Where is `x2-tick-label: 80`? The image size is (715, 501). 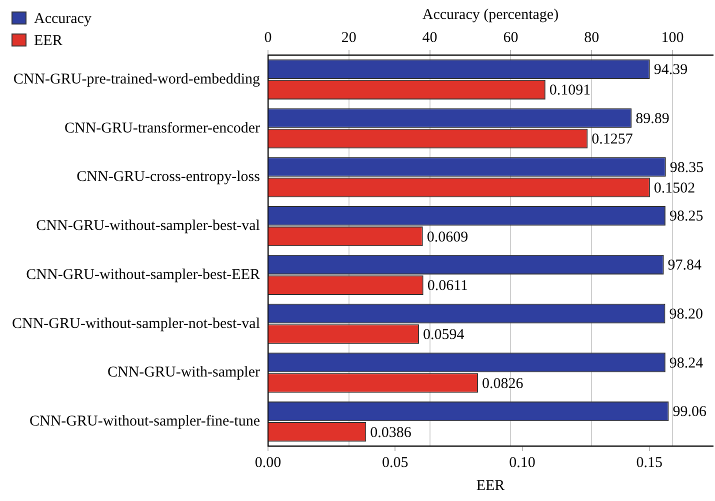 x2-tick-label: 80 is located at coordinates (592, 38).